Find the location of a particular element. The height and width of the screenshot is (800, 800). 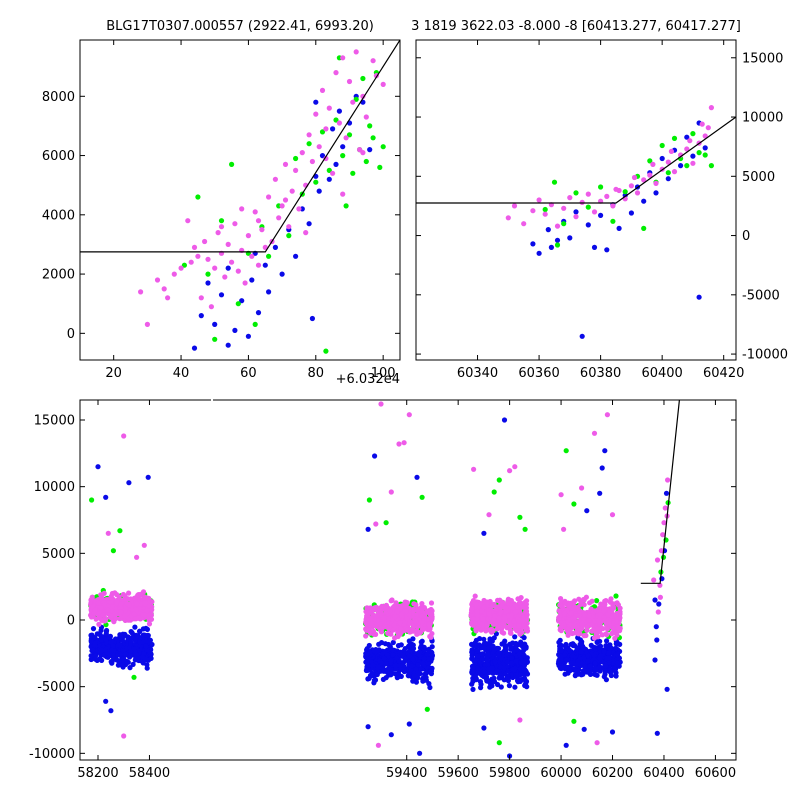

plot-area is located at coordinates (576, 222).